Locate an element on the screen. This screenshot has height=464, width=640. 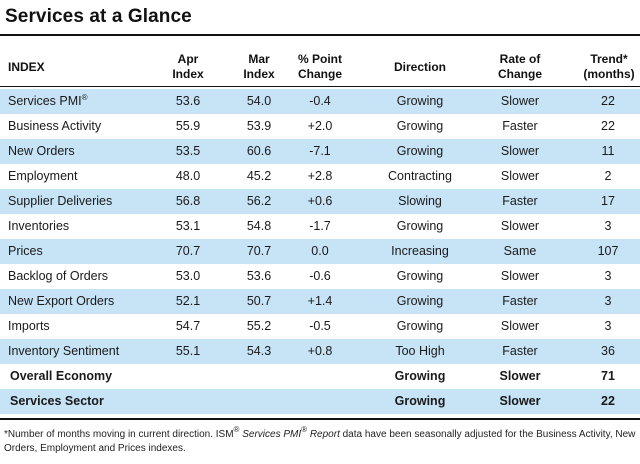
row-mar-value: 55.2 is located at coordinates (259, 326).